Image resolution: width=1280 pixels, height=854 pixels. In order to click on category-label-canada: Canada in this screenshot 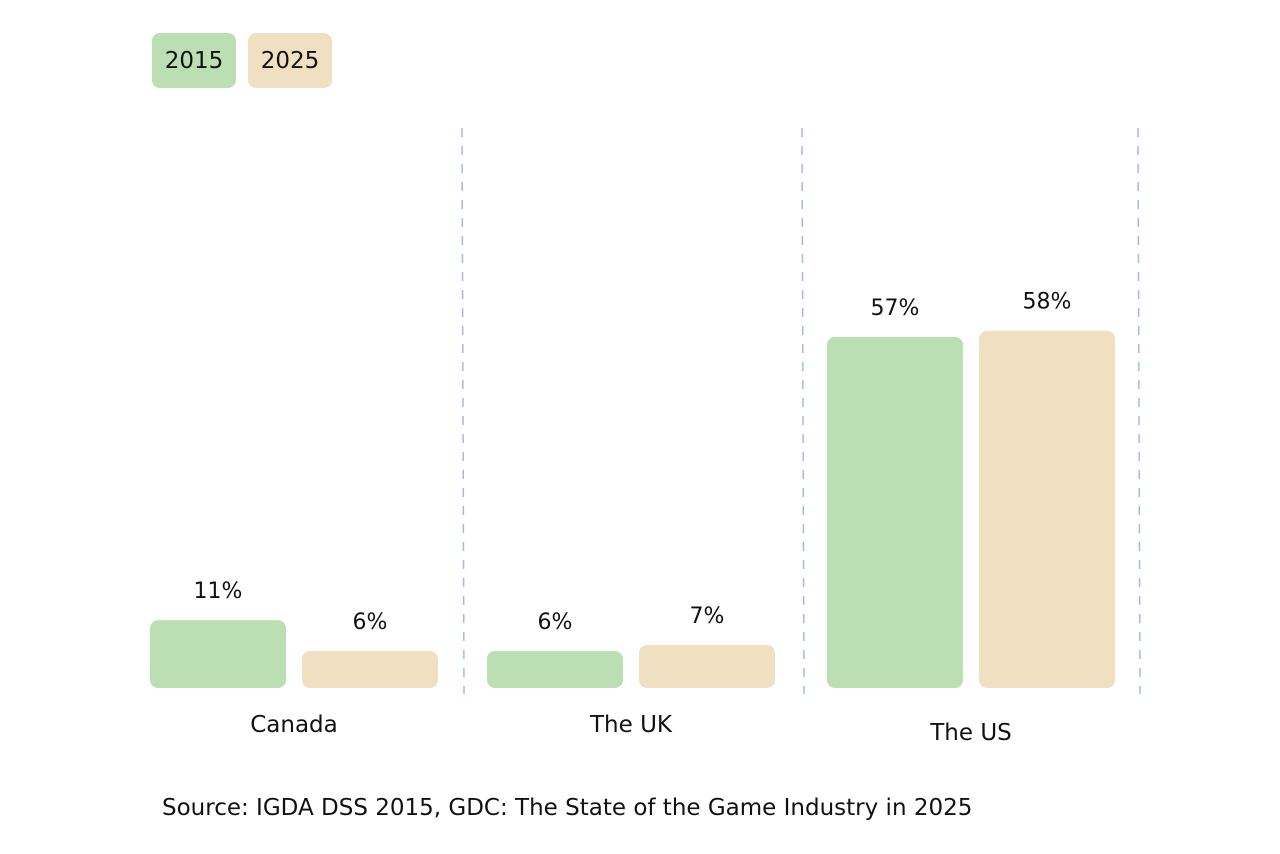, I will do `click(294, 725)`.